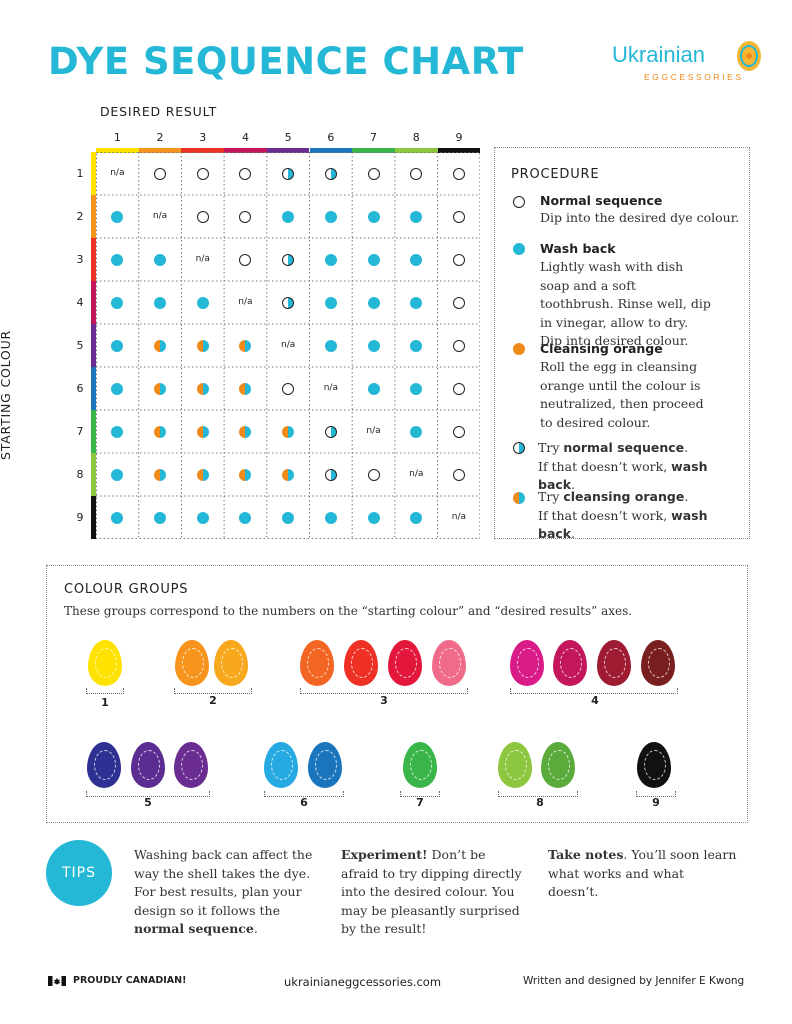 The image size is (792, 1024). Describe the element at coordinates (80, 302) in the screenshot. I see `row-number: 4` at that location.